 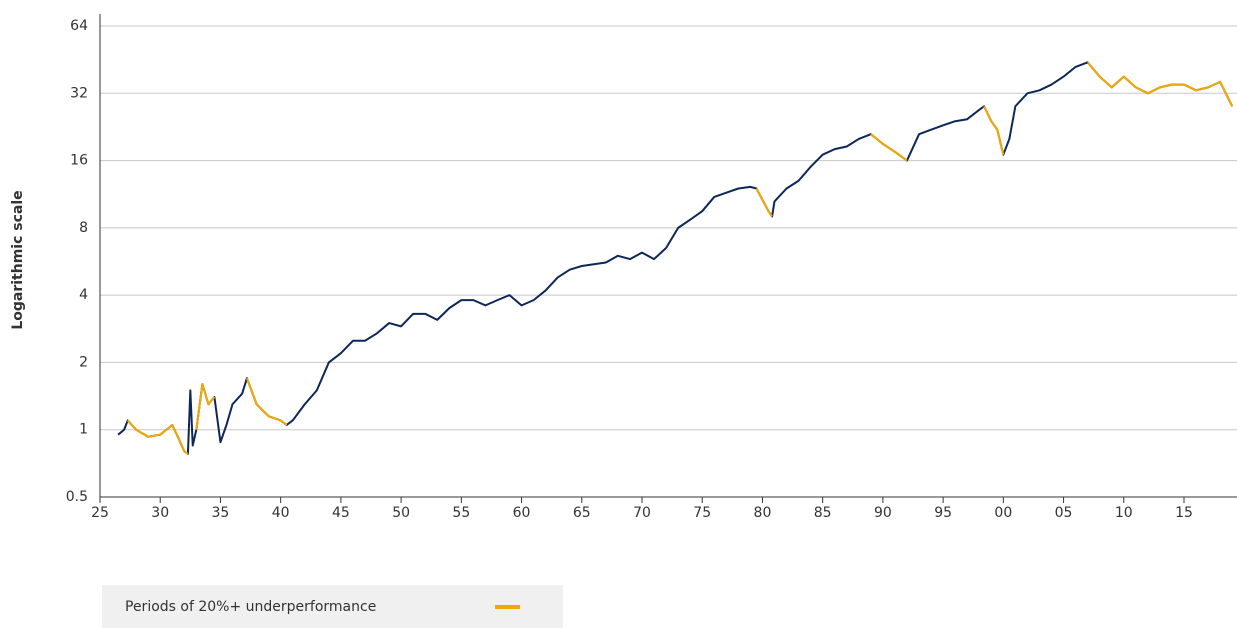 I want to click on x-tick-label: 75, so click(x=702, y=513).